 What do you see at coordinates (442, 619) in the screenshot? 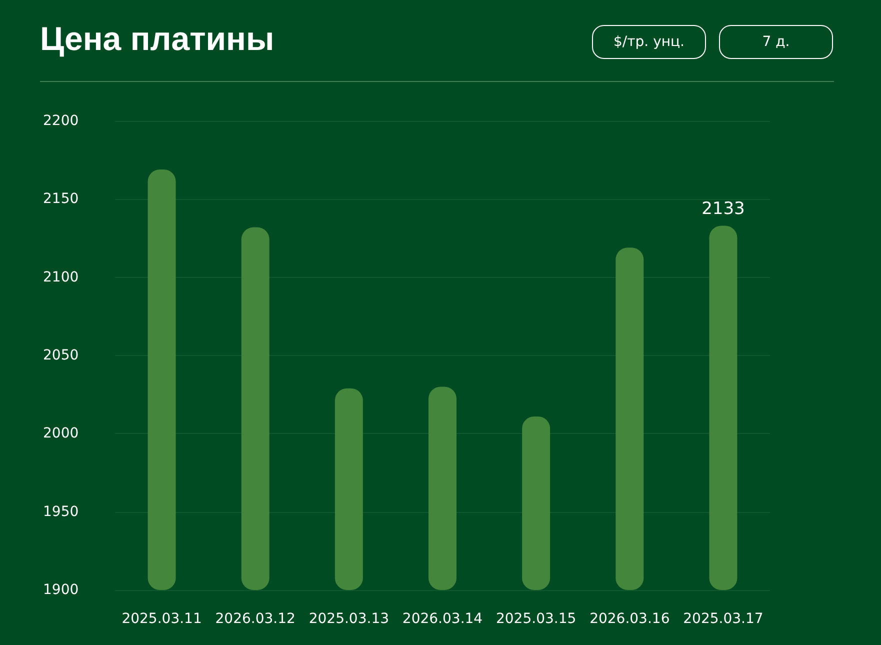
I see `x-tick-label: 2026.03.14` at bounding box center [442, 619].